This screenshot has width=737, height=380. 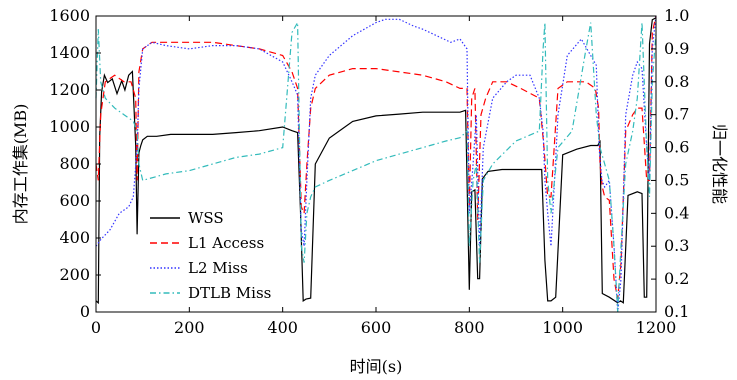 What do you see at coordinates (210, 255) in the screenshot?
I see `legend: WSS L1 Access L2 Miss DTLB Miss` at bounding box center [210, 255].